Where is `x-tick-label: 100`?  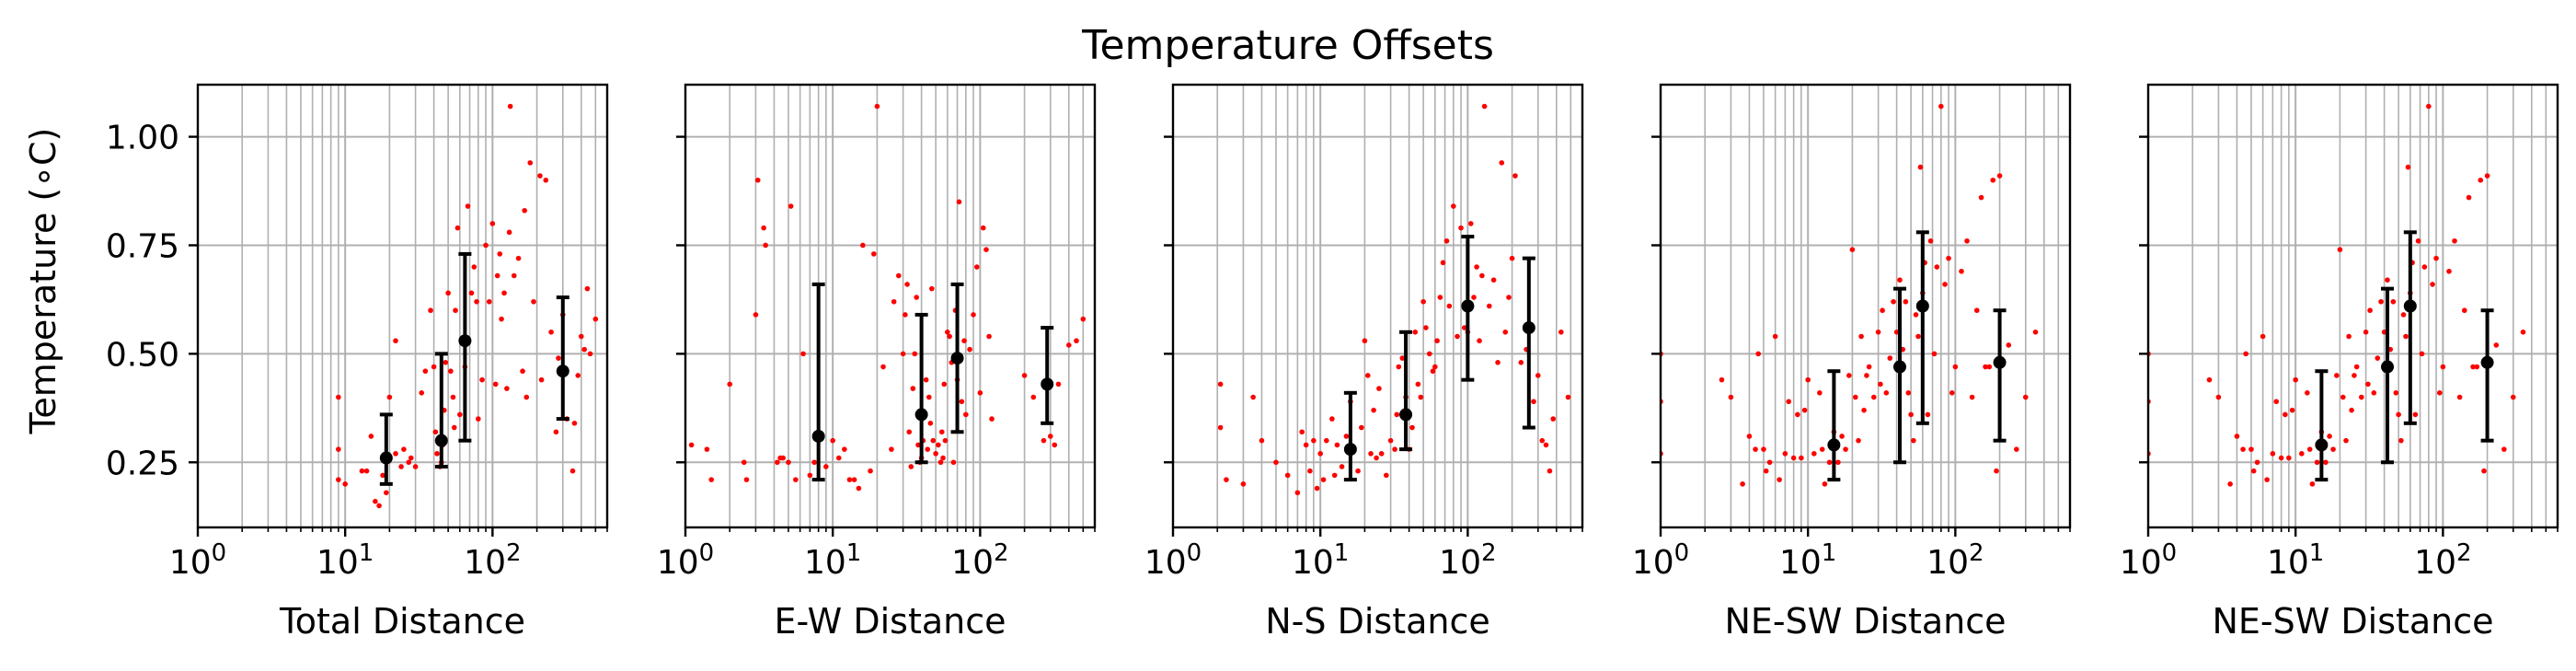 x-tick-label: 100 is located at coordinates (2148, 560).